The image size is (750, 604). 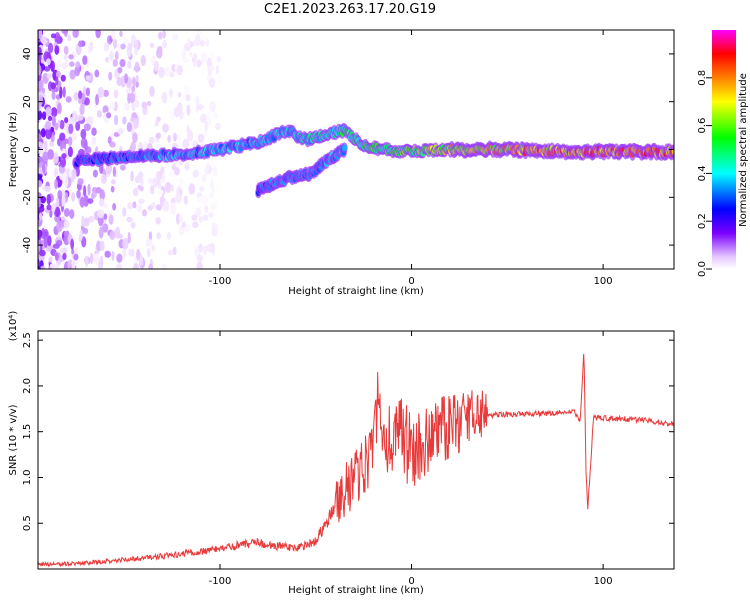 I want to click on colorbar-tick-label: 0.0, so click(x=702, y=269).